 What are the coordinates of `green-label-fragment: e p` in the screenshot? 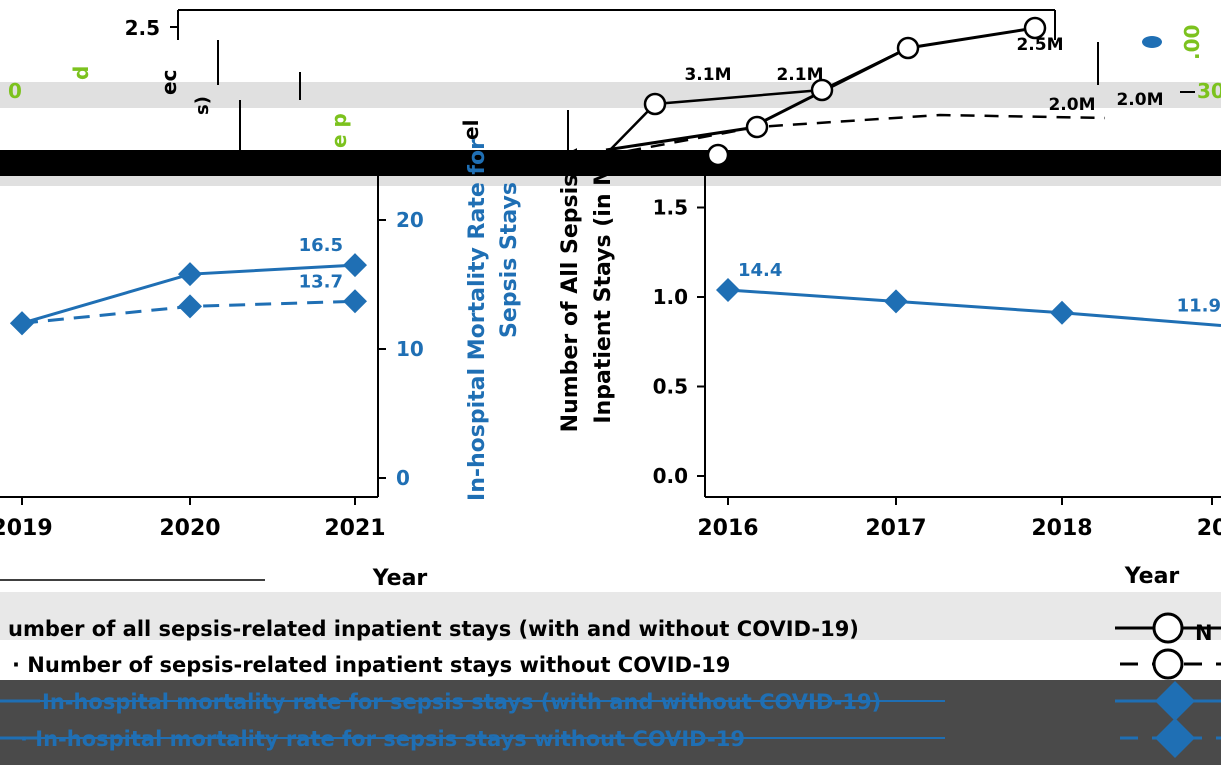 It's located at (339, 130).